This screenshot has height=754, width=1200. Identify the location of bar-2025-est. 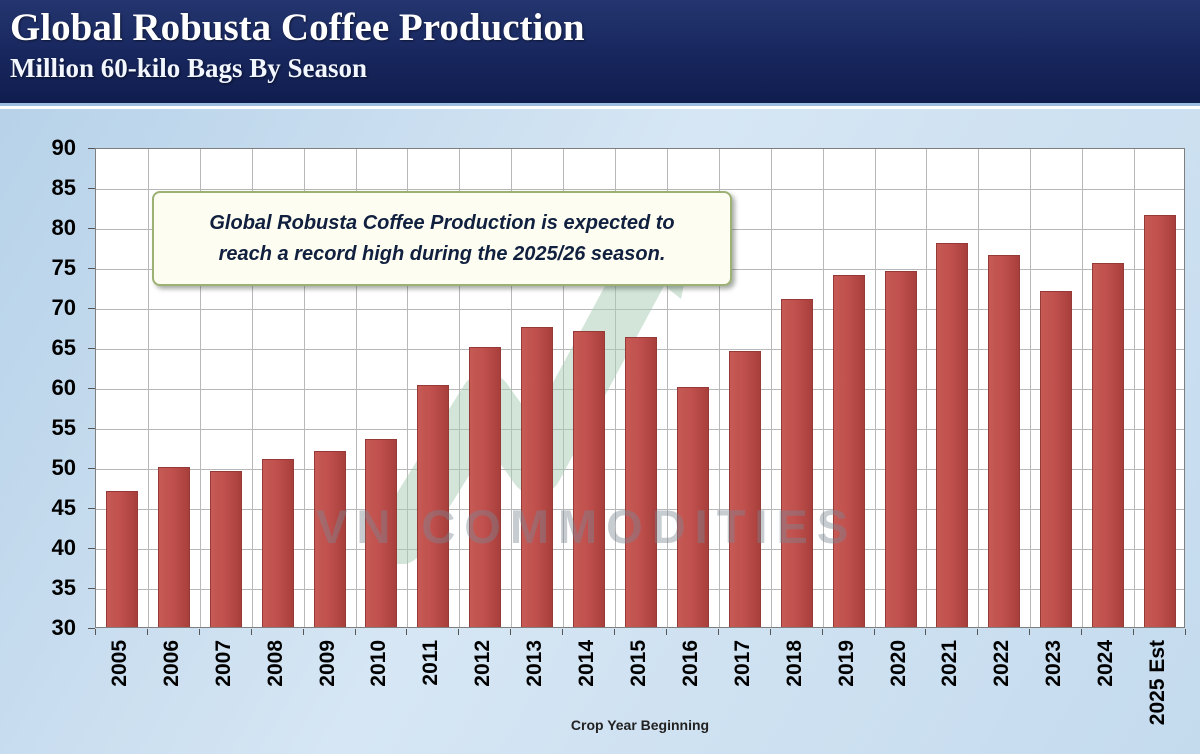
(1160, 421).